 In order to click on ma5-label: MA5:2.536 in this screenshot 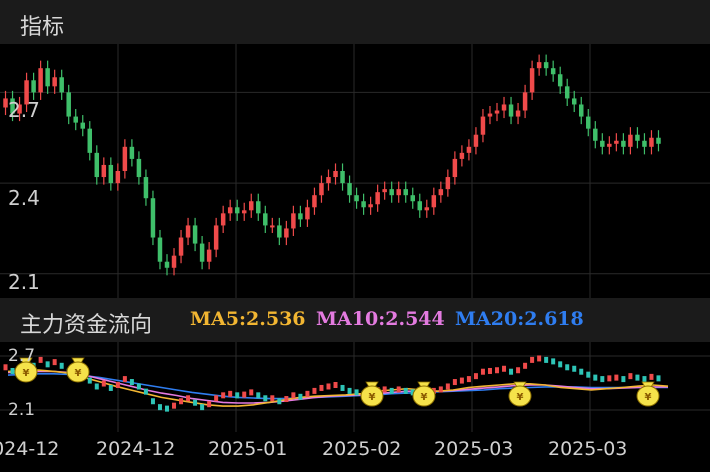, I will do `click(248, 319)`.